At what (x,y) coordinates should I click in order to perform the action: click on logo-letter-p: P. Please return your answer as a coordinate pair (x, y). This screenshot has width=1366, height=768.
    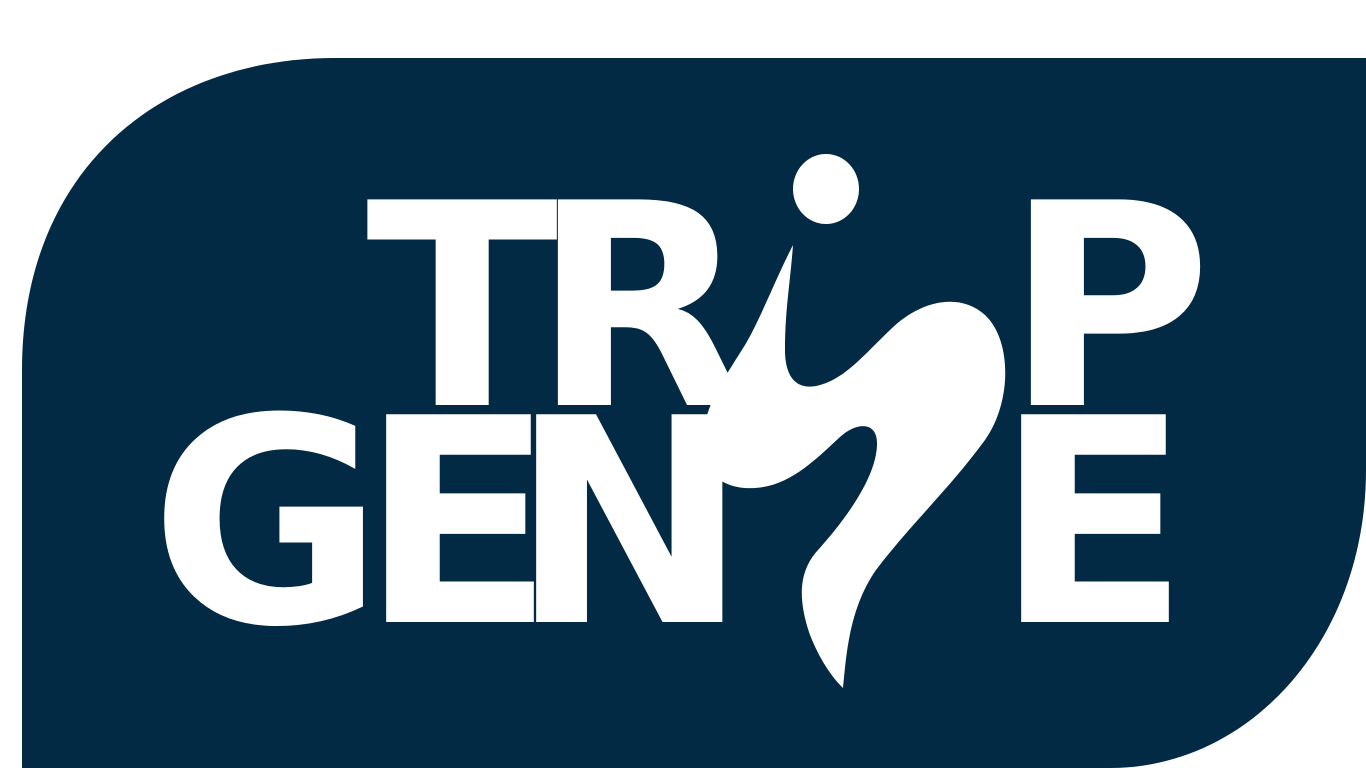
    Looking at the image, I should click on (1108, 307).